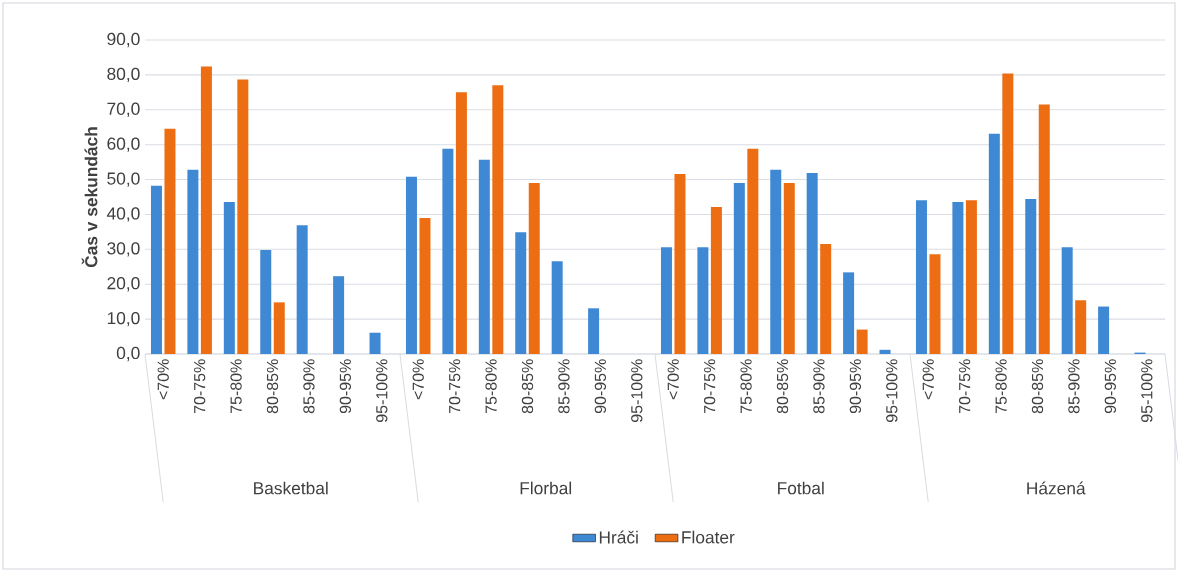 Image resolution: width=1178 pixels, height=572 pixels. Describe the element at coordinates (291, 488) in the screenshot. I see `text: Basketbal` at that location.